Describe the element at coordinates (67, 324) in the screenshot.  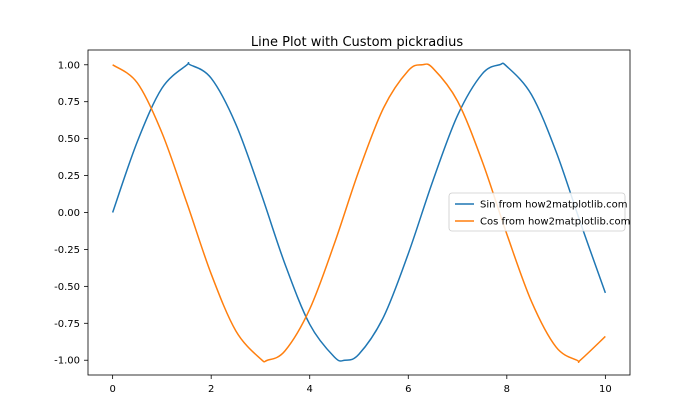
I see `y-tick-label: -0.75` at that location.